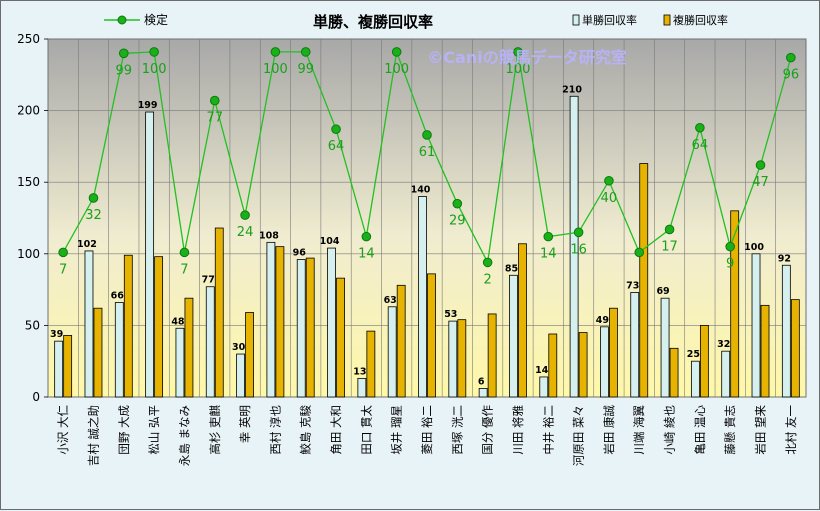  I want to click on legend-label-line: 検定, so click(156, 19).